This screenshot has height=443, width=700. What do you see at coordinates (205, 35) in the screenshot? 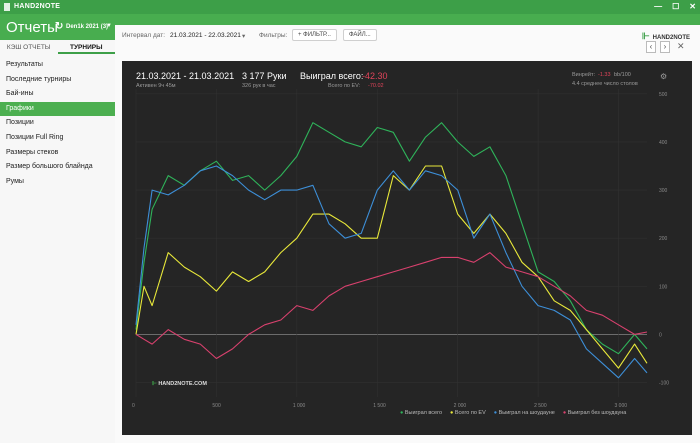
I see `date-interval-select: 21.03.2021 - 22.03.2021` at bounding box center [205, 35].